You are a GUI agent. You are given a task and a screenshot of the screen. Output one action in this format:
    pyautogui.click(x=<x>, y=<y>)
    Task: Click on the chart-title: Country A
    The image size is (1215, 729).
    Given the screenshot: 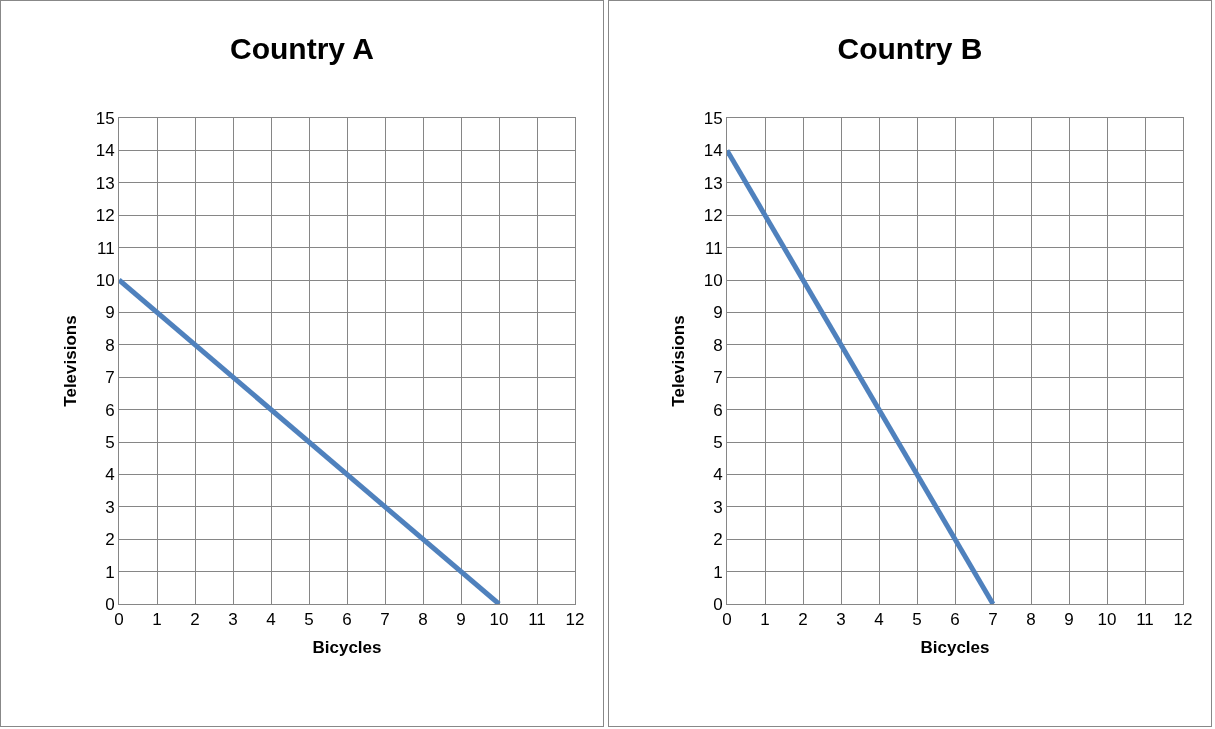 What is the action you would take?
    pyautogui.click(x=302, y=48)
    